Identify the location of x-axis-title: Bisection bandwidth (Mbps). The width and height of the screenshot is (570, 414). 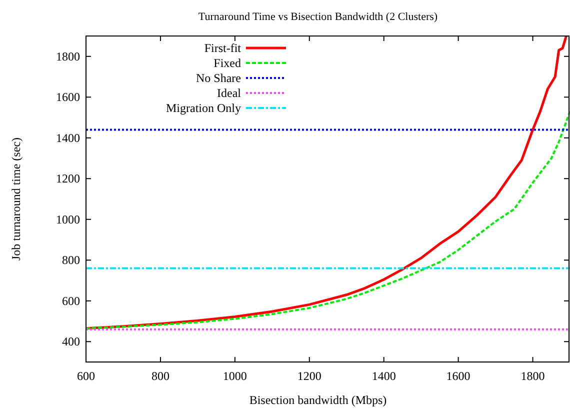
(318, 400).